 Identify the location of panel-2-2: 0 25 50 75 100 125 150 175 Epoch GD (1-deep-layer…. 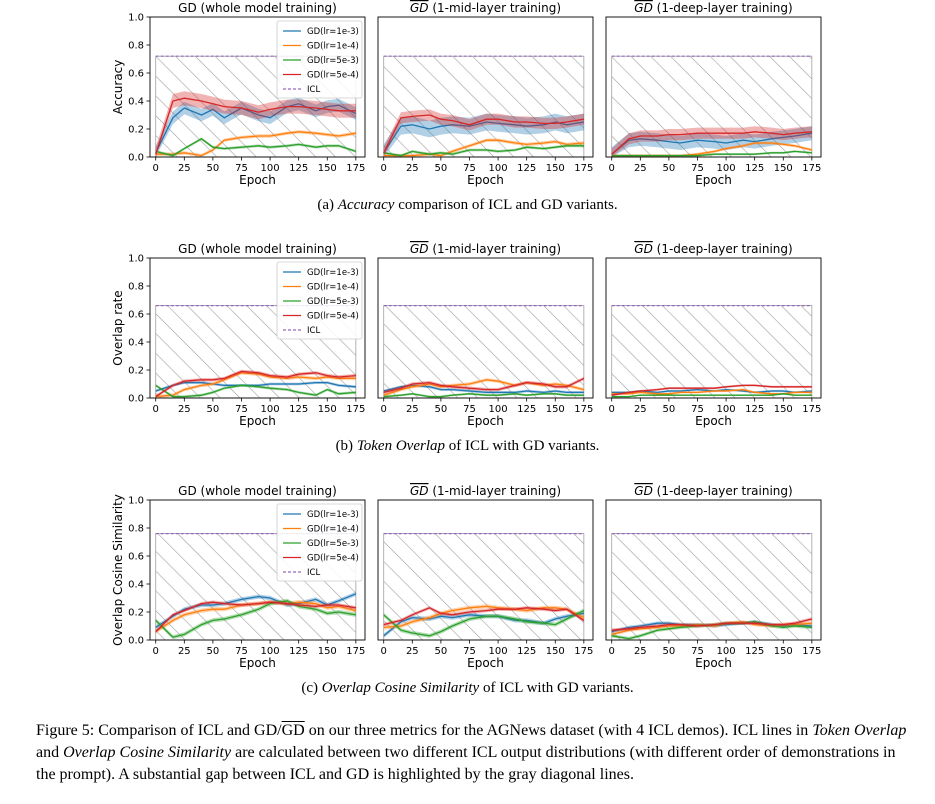
(713, 577).